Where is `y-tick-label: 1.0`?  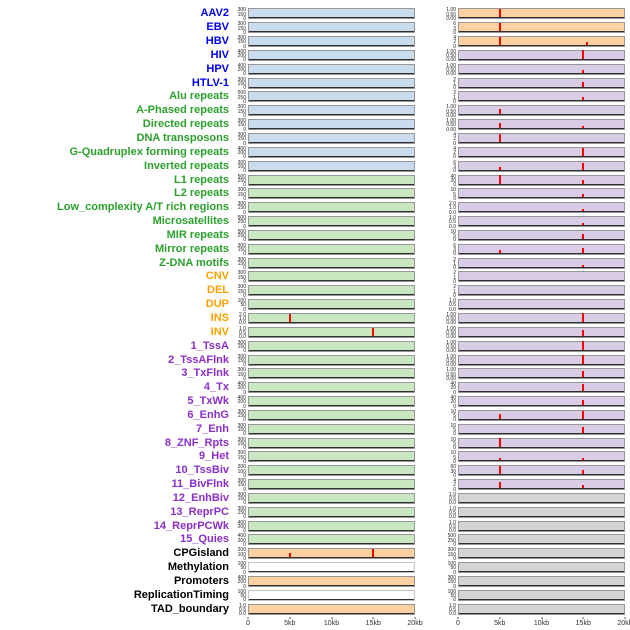 y-tick-label: 1.0 is located at coordinates (452, 605).